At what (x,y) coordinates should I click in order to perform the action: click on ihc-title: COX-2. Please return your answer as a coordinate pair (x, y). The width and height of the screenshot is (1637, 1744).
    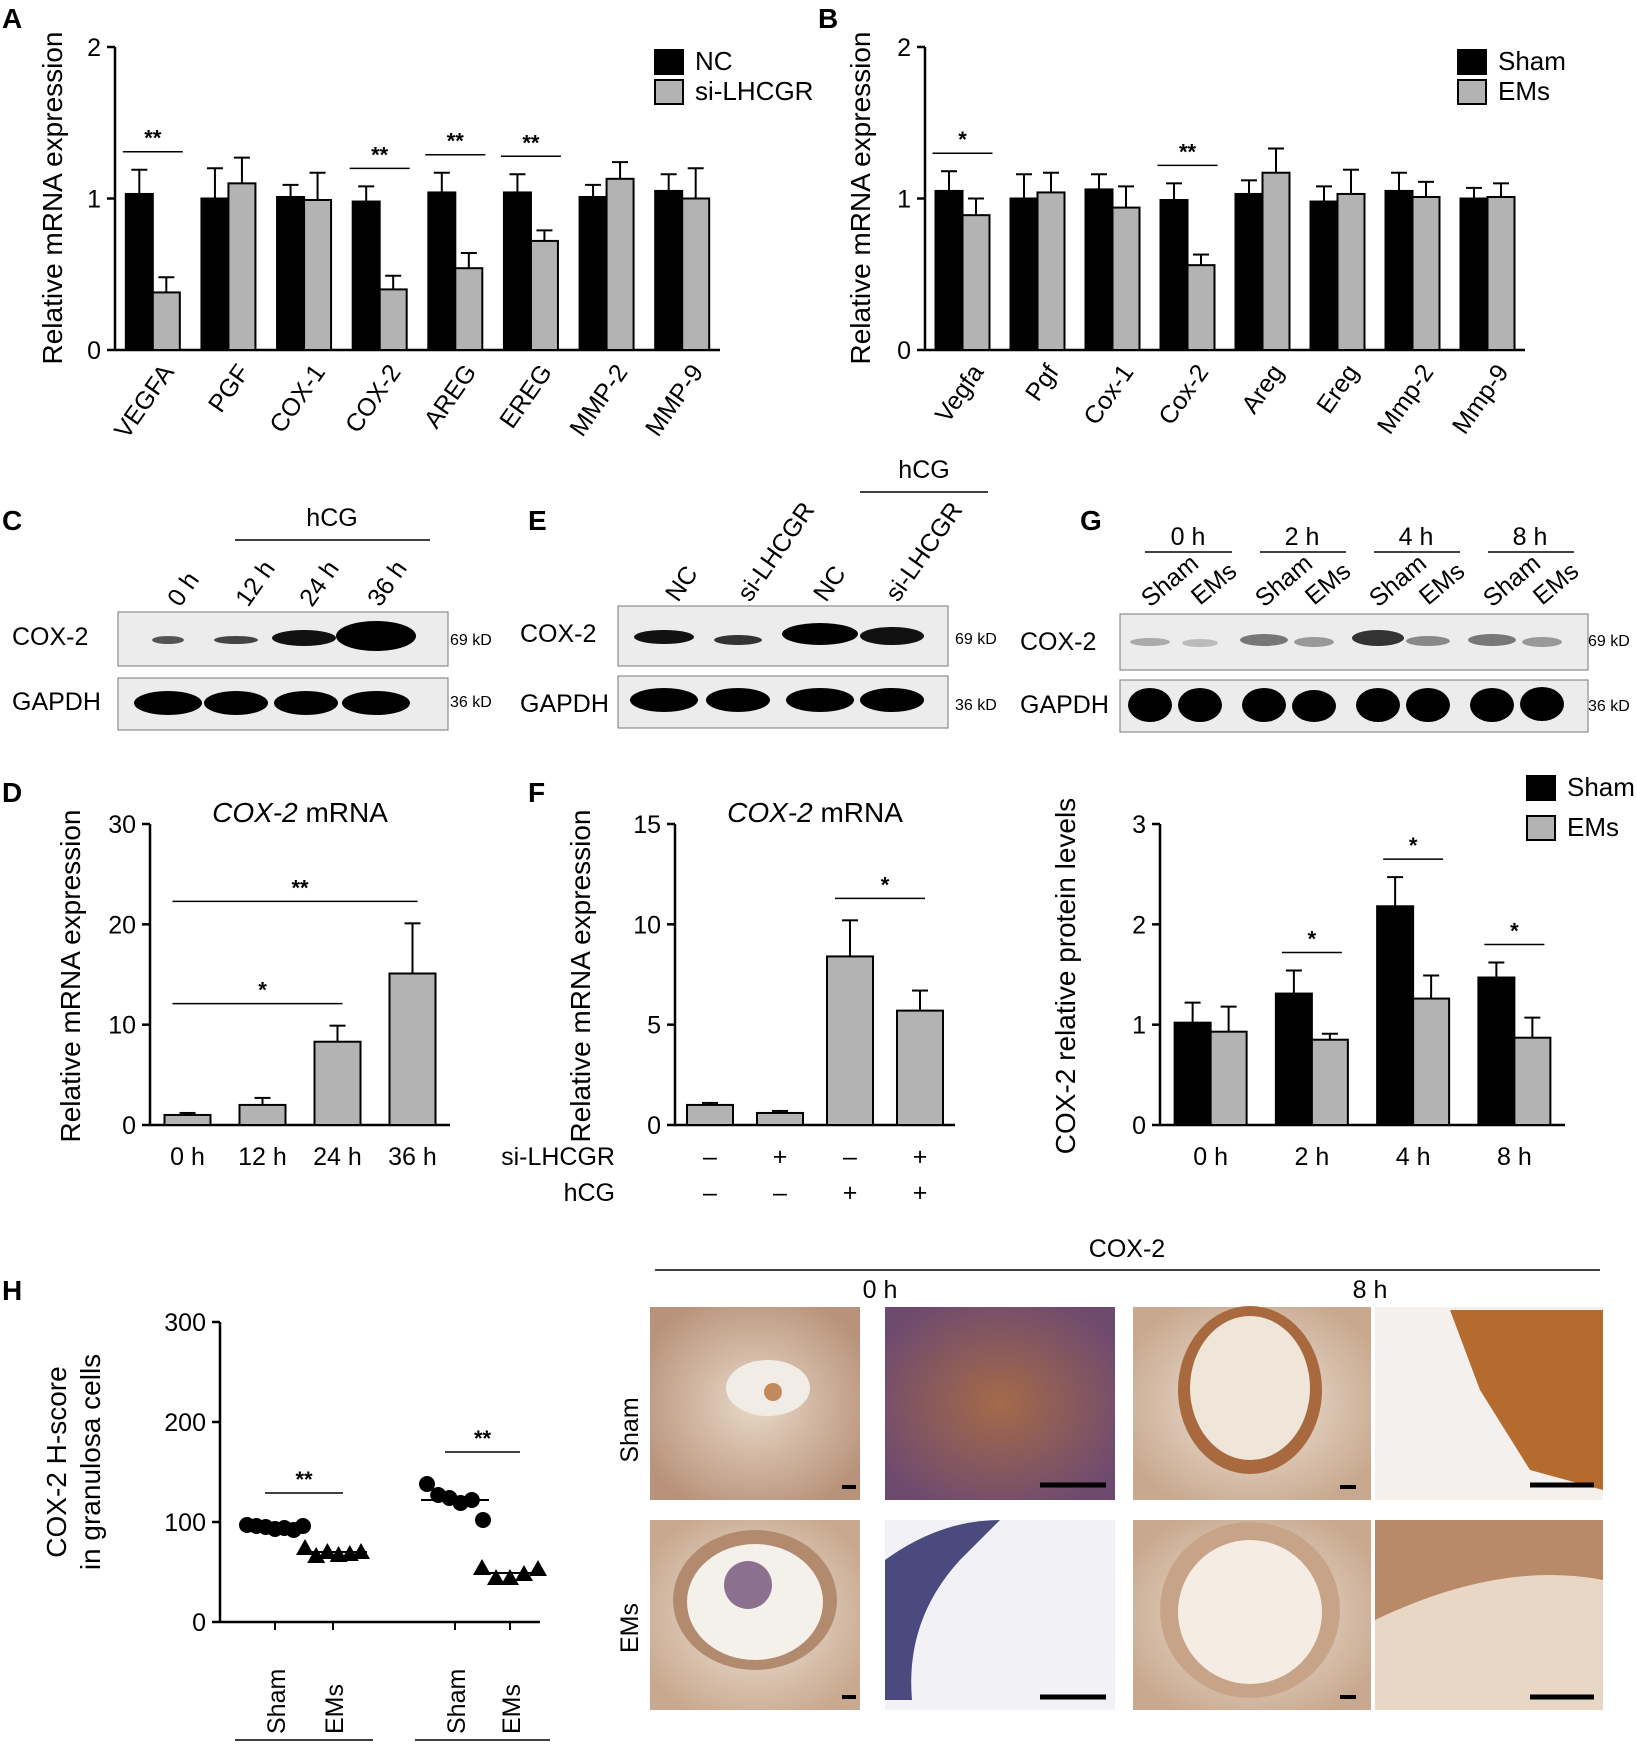
    Looking at the image, I should click on (1127, 1249).